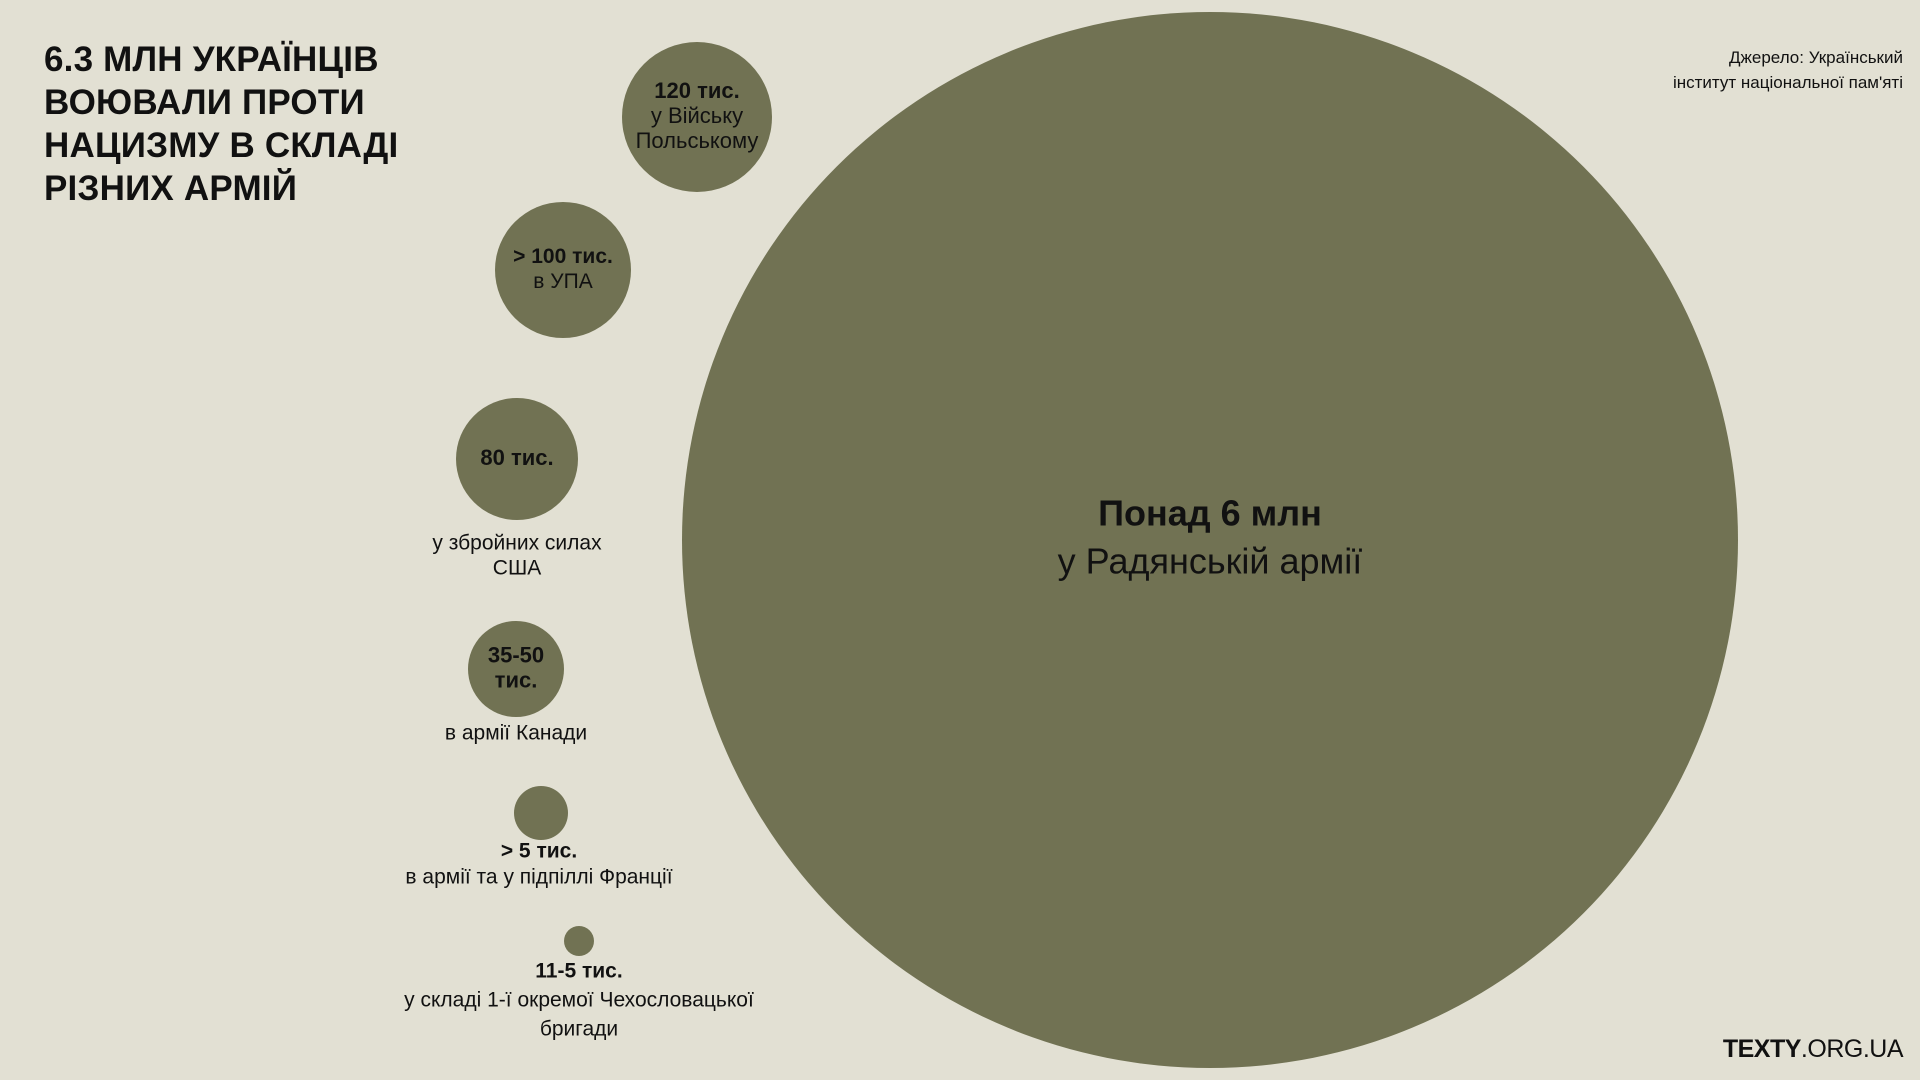 The height and width of the screenshot is (1080, 1920). I want to click on bubble-value-label-3-0: 80 тис., so click(516, 457).